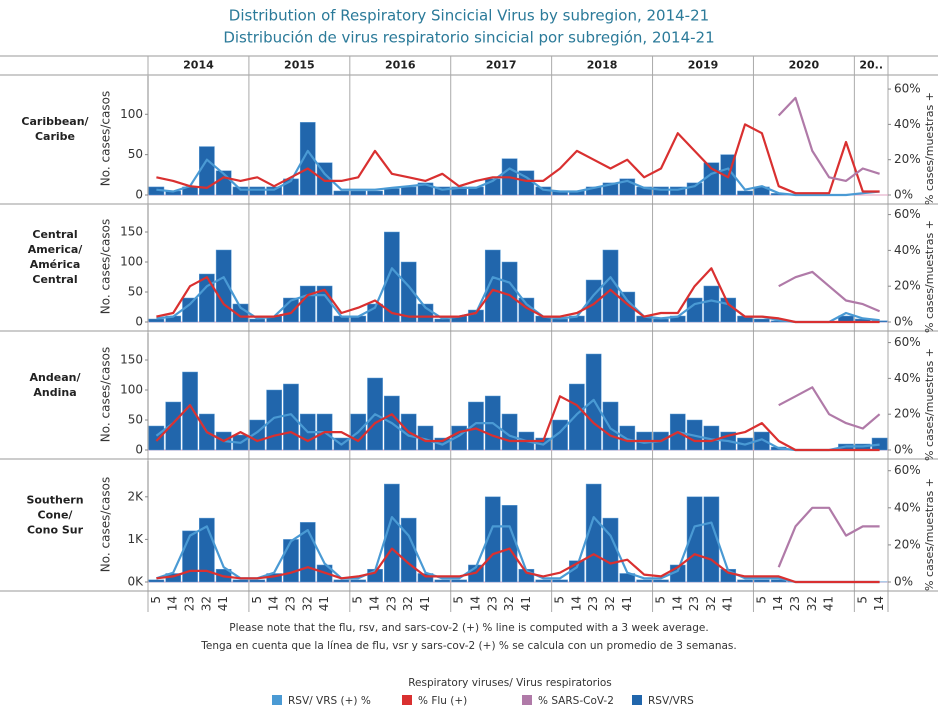  I want to click on panel-label: Central, so click(54, 234).